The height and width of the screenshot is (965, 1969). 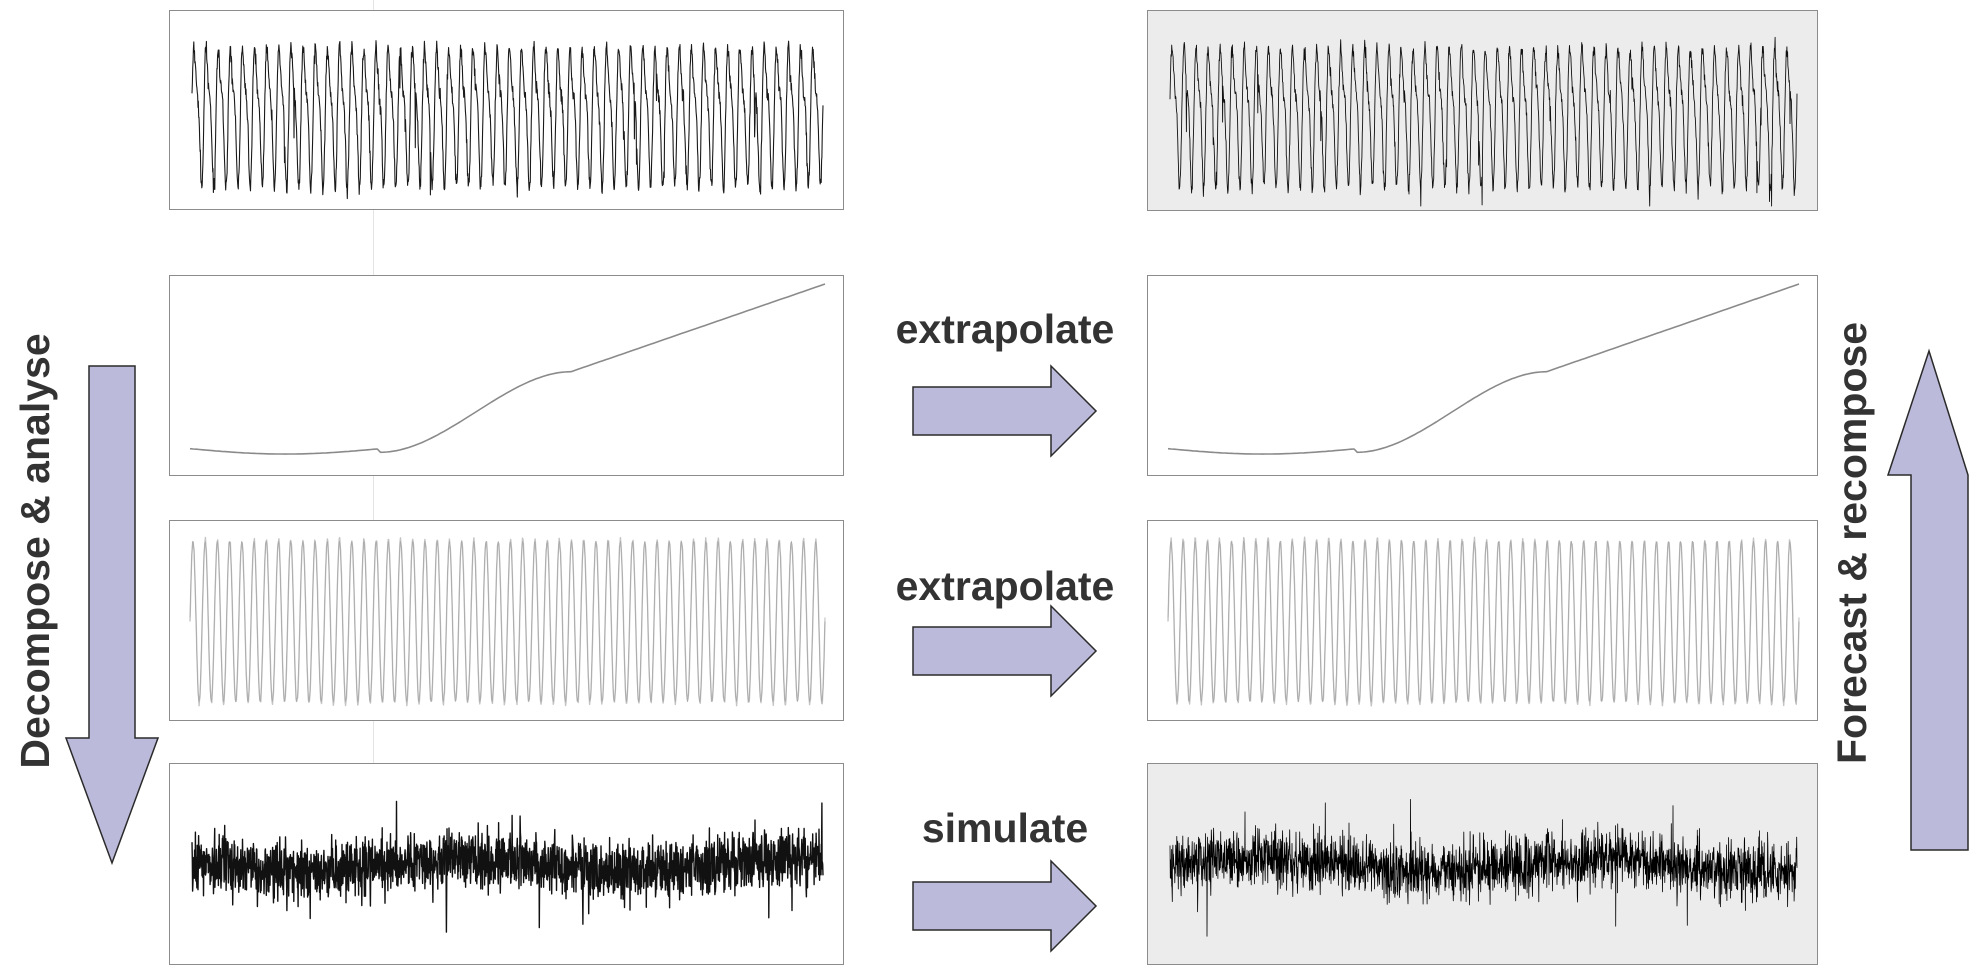 What do you see at coordinates (1005, 906) in the screenshot?
I see `residual-arrow` at bounding box center [1005, 906].